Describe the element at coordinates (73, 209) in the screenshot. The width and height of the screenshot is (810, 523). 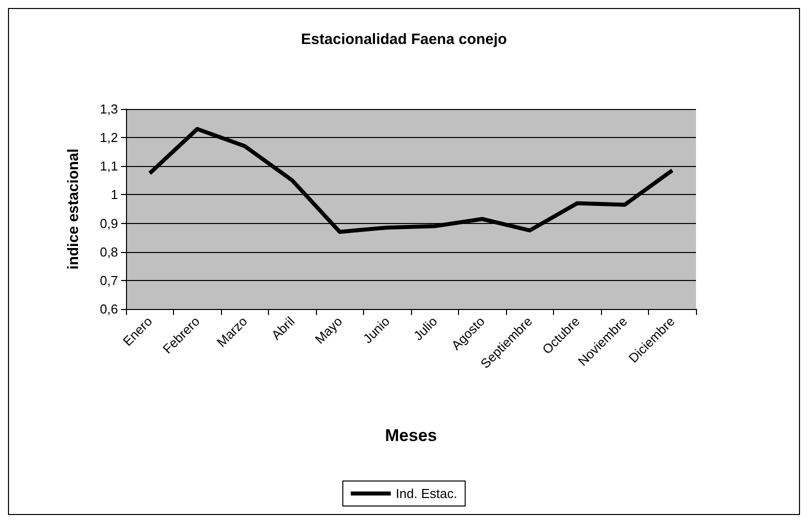
I see `y-axis-title: indice estacional` at that location.